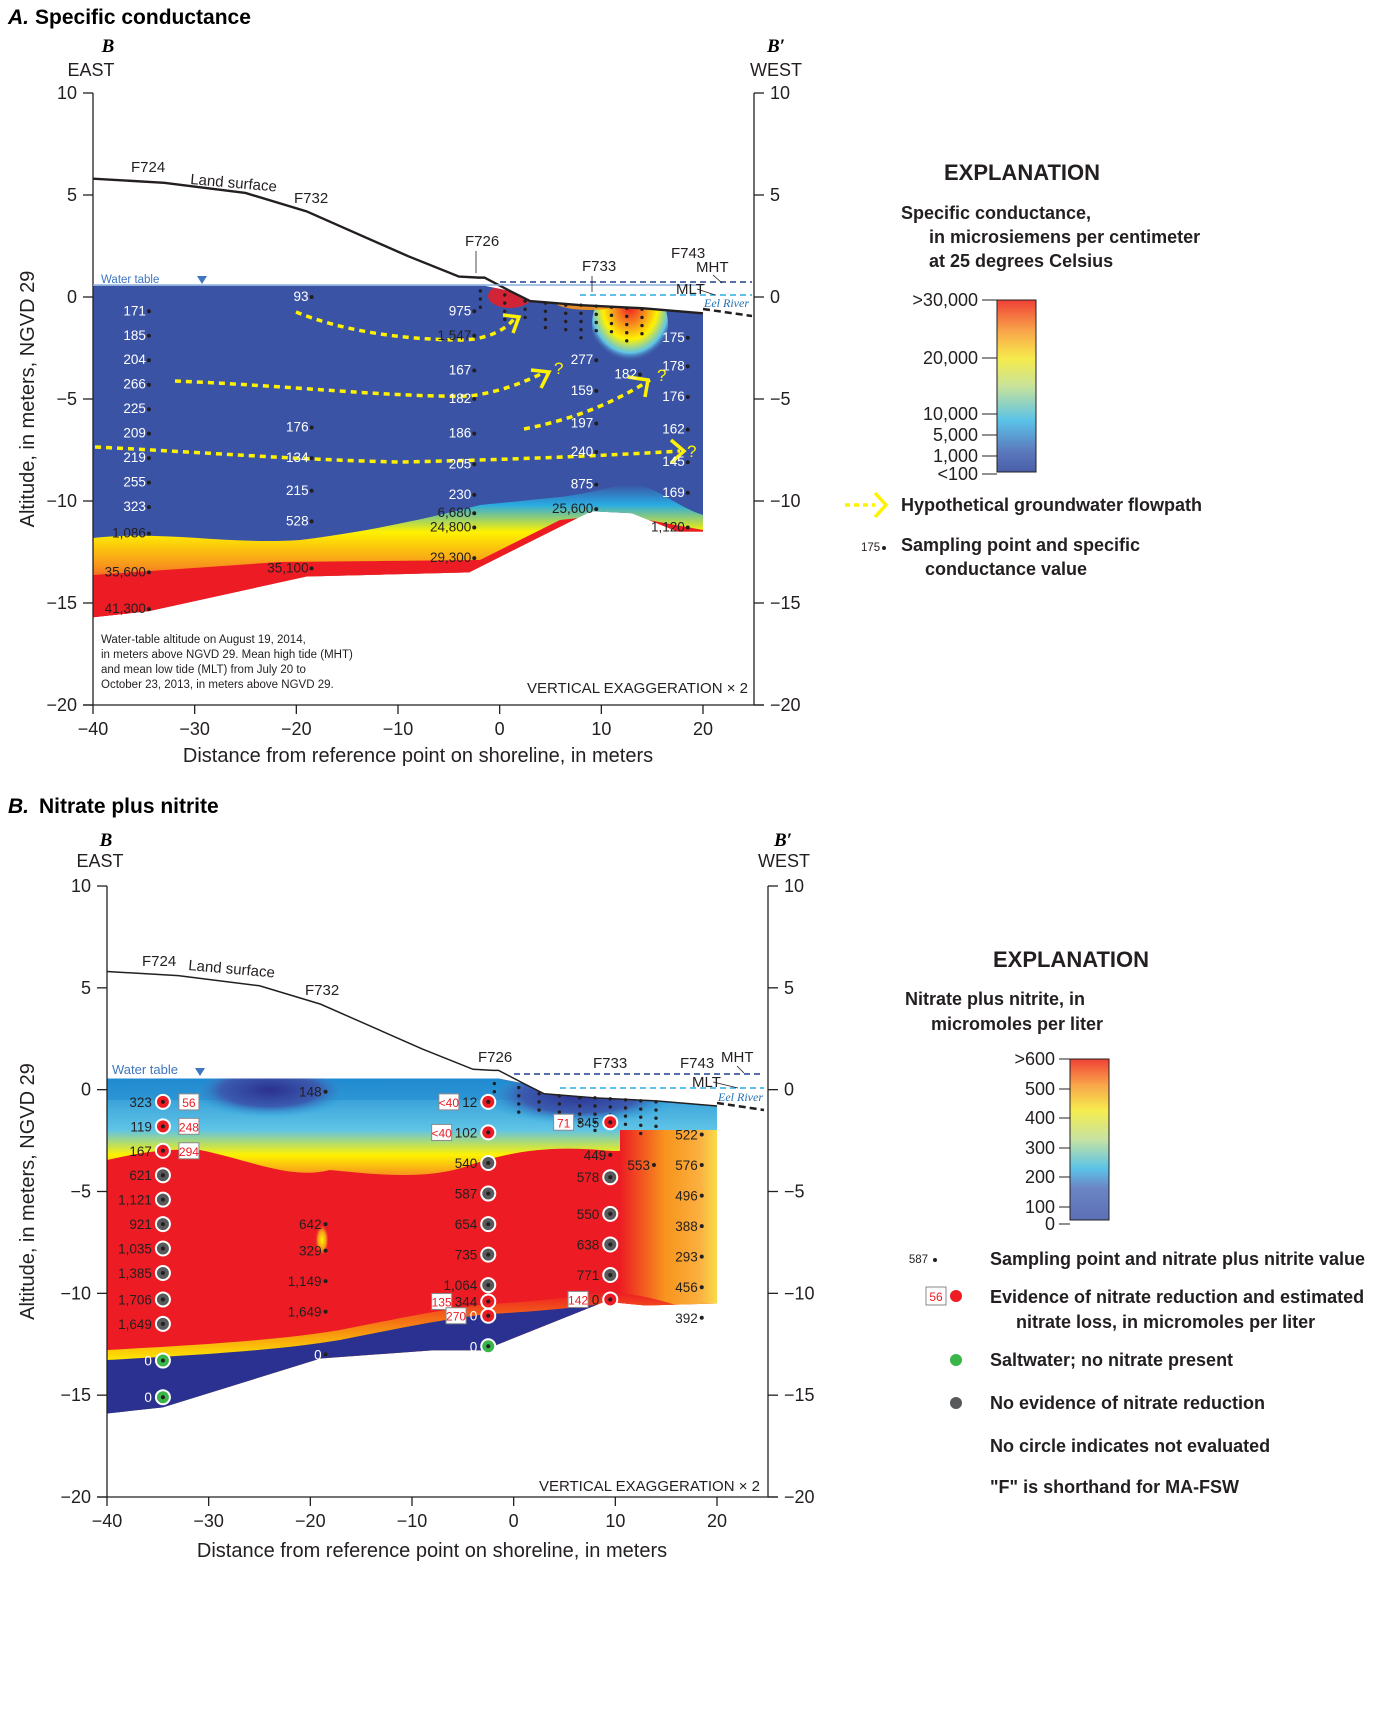 The width and height of the screenshot is (1398, 1713). What do you see at coordinates (460, 398) in the screenshot?
I see `sample-value: 182` at bounding box center [460, 398].